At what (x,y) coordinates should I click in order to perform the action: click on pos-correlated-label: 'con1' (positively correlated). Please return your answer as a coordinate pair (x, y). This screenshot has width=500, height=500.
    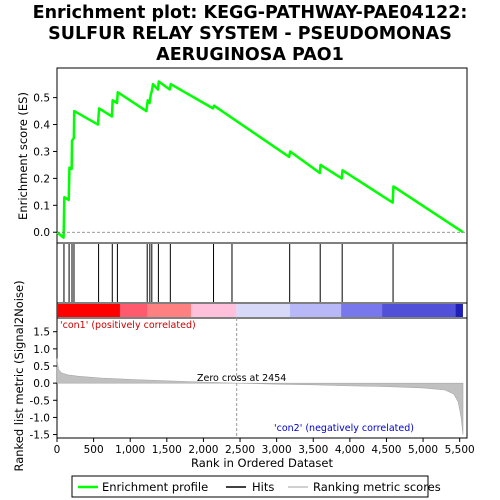
    Looking at the image, I should click on (128, 325).